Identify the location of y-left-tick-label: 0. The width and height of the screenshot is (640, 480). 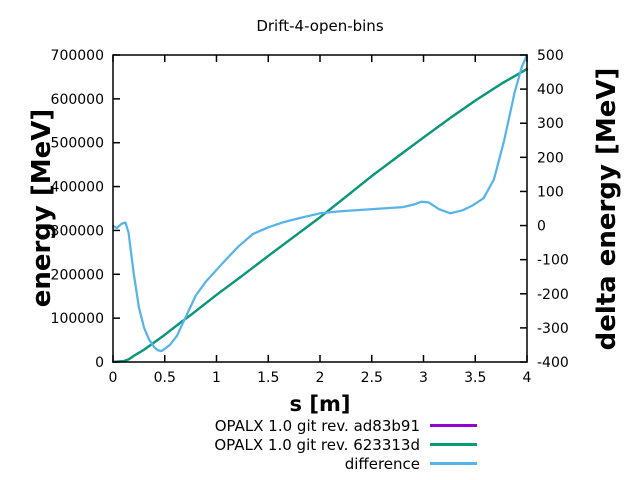
(99, 363).